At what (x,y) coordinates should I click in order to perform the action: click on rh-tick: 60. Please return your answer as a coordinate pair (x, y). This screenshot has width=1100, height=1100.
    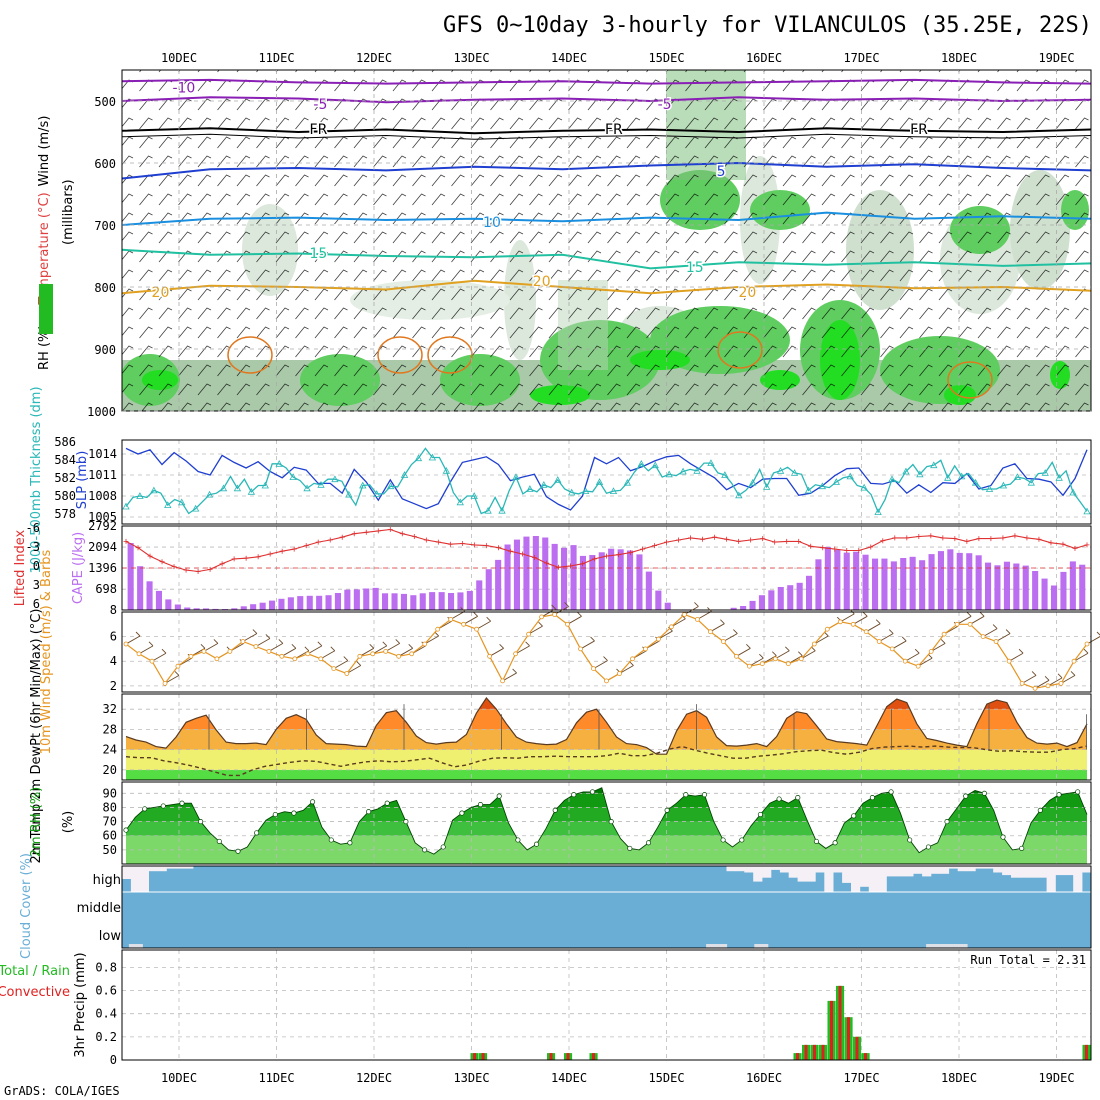
    Looking at the image, I should click on (110, 836).